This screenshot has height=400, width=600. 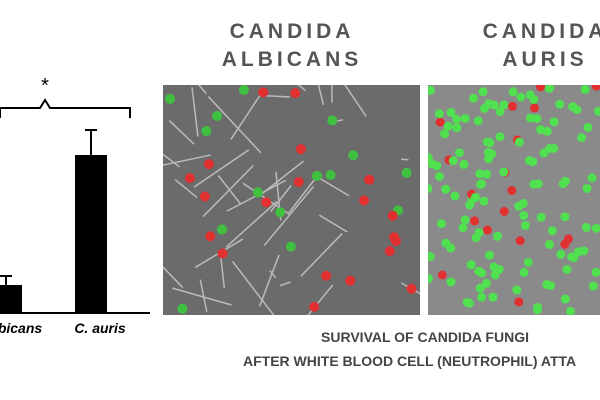 What do you see at coordinates (65, 108) in the screenshot?
I see `significance-bracket` at bounding box center [65, 108].